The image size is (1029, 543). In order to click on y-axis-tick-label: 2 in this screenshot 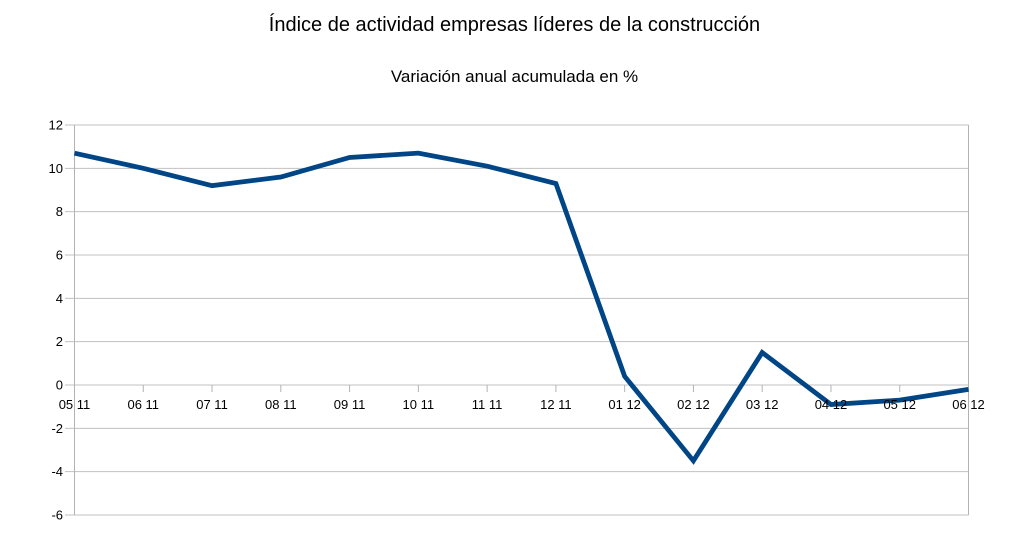, I will do `click(59, 341)`.